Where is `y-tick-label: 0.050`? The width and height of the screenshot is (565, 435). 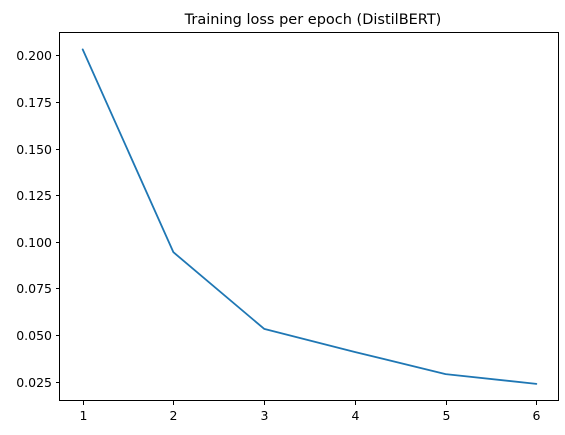
y-tick-label: 0.050 is located at coordinates (34, 335).